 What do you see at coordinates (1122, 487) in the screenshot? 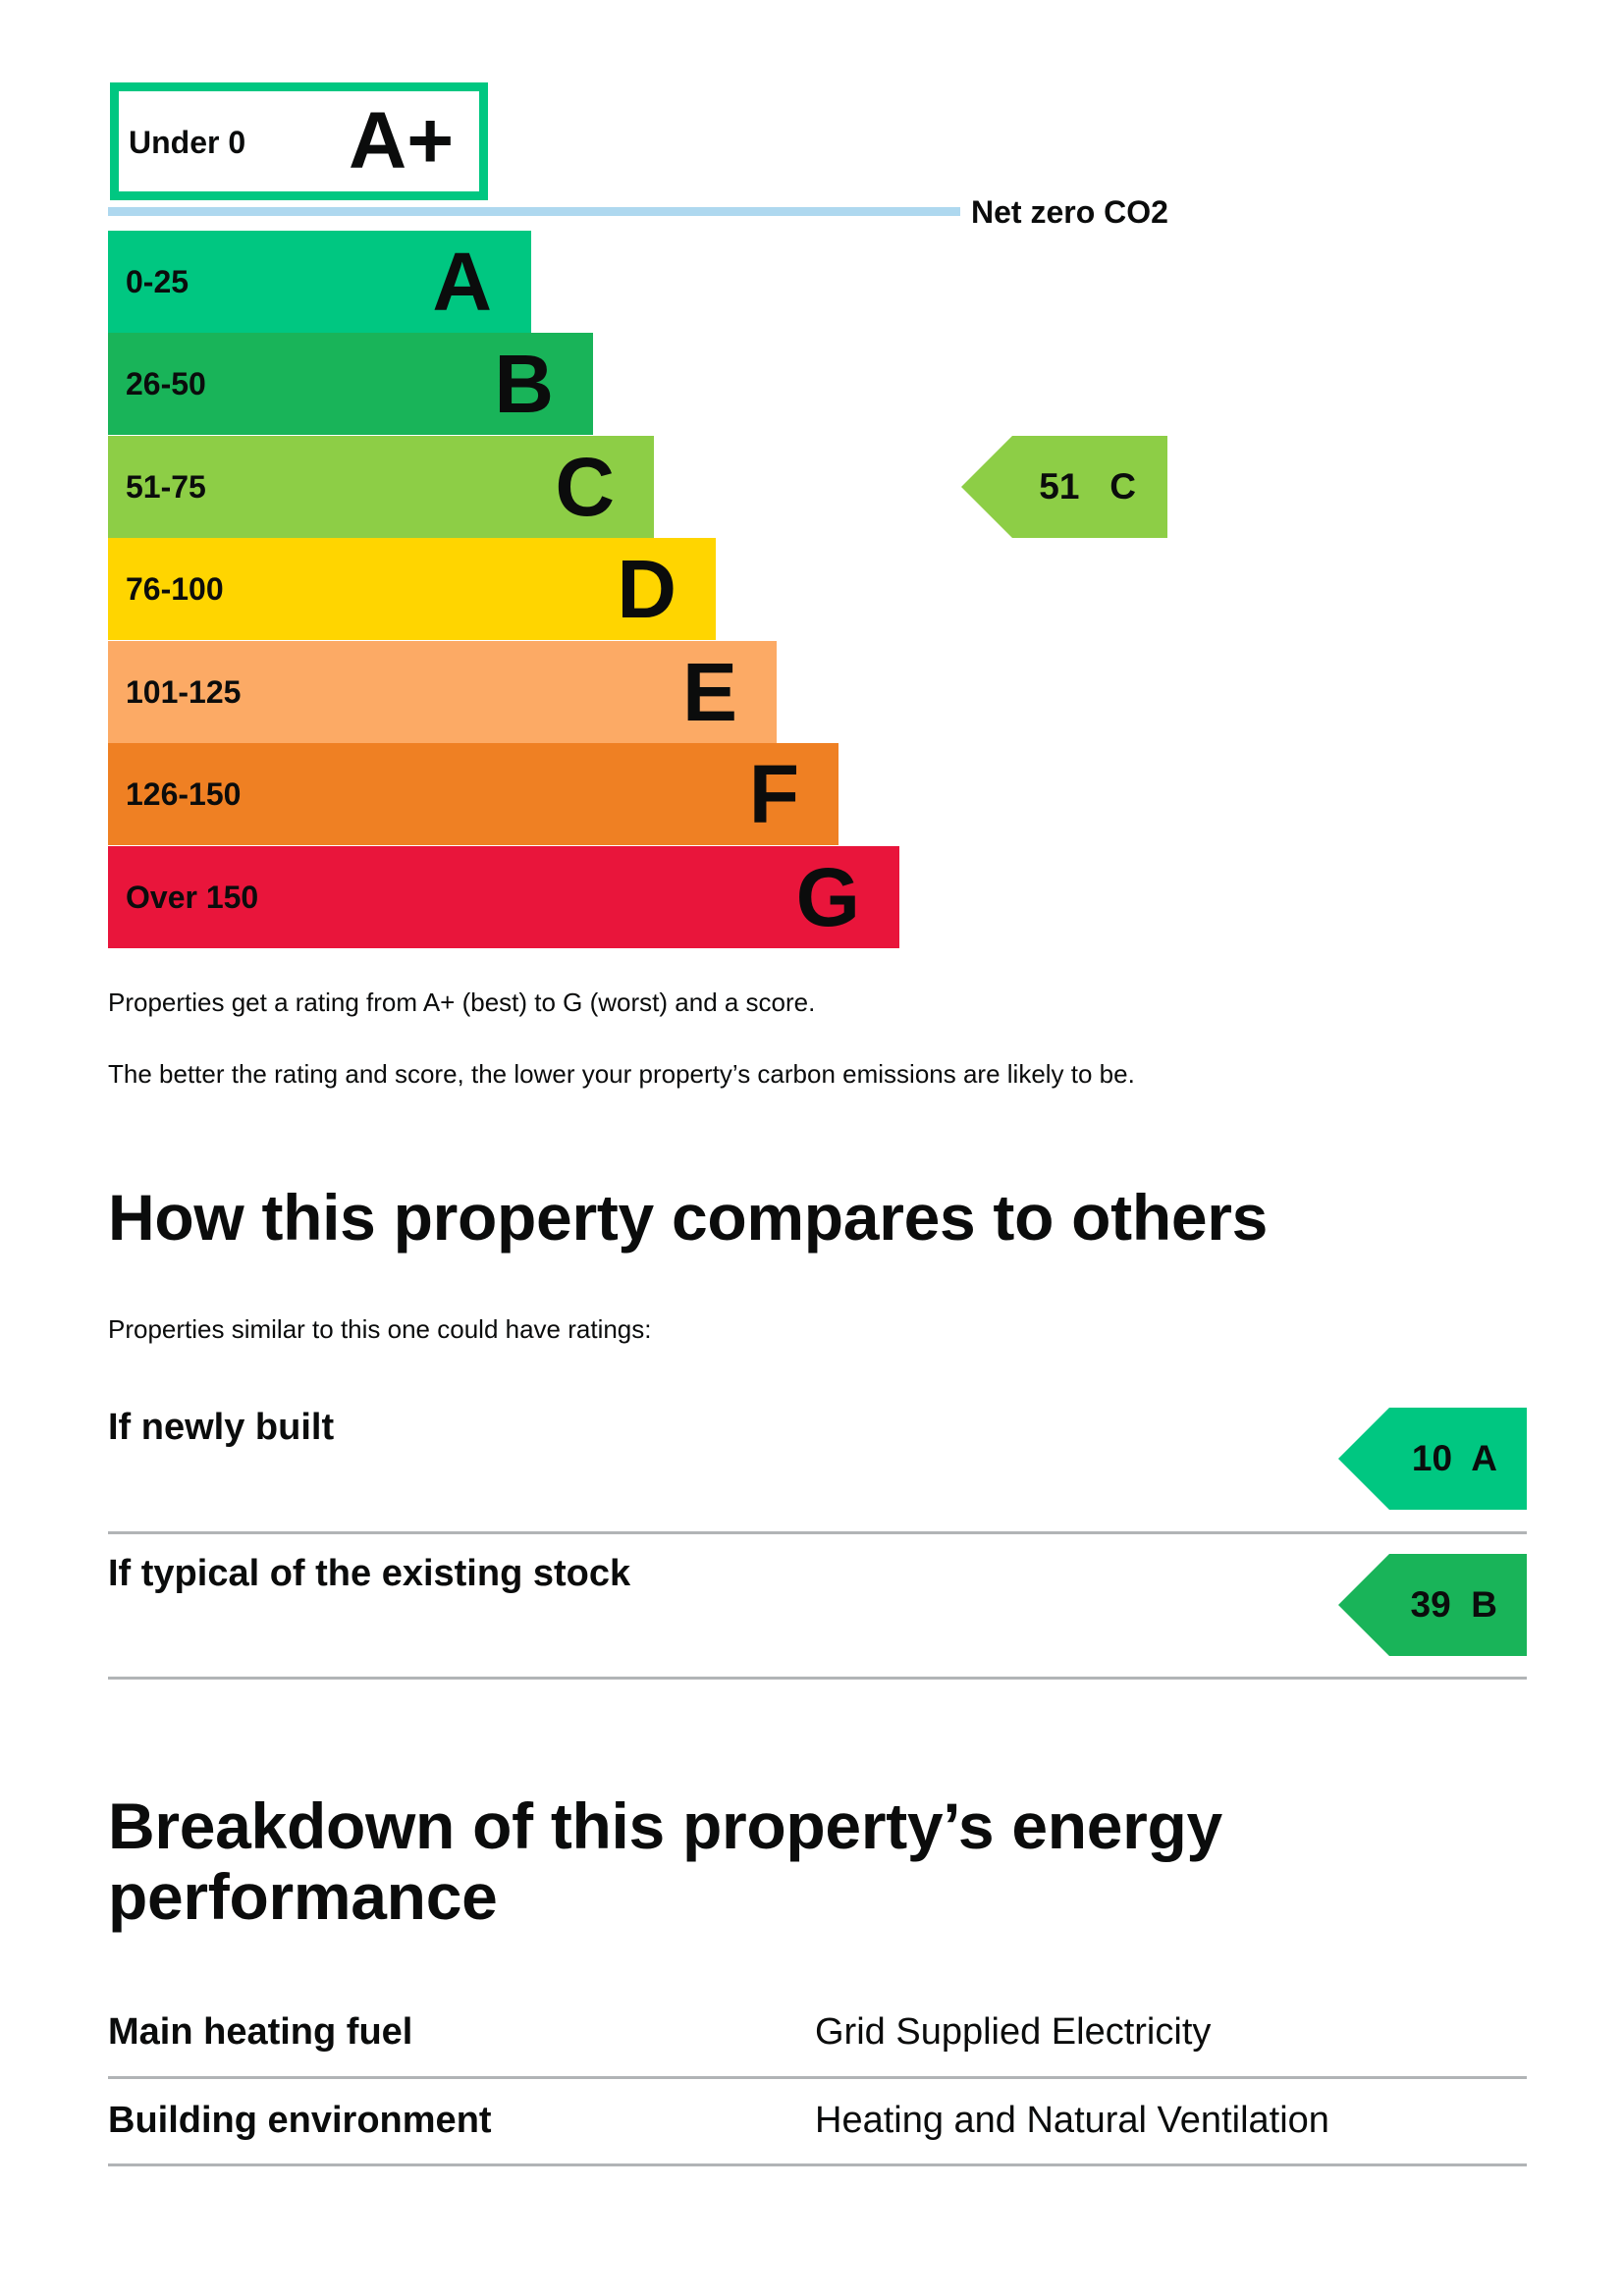
I see `current-rating-letter: C` at bounding box center [1122, 487].